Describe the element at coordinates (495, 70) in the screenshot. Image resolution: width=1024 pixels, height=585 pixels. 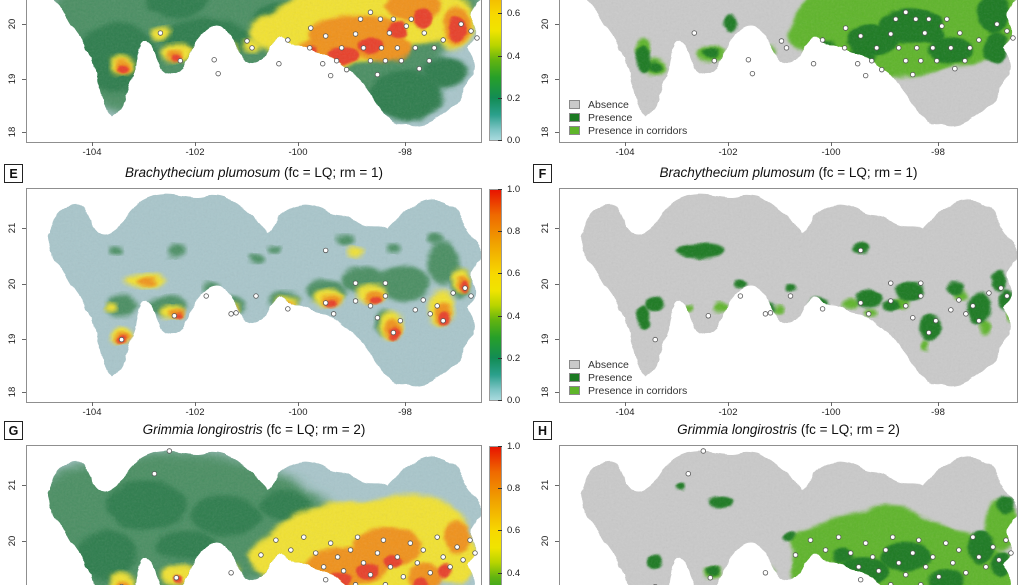
I see `colorbar` at that location.